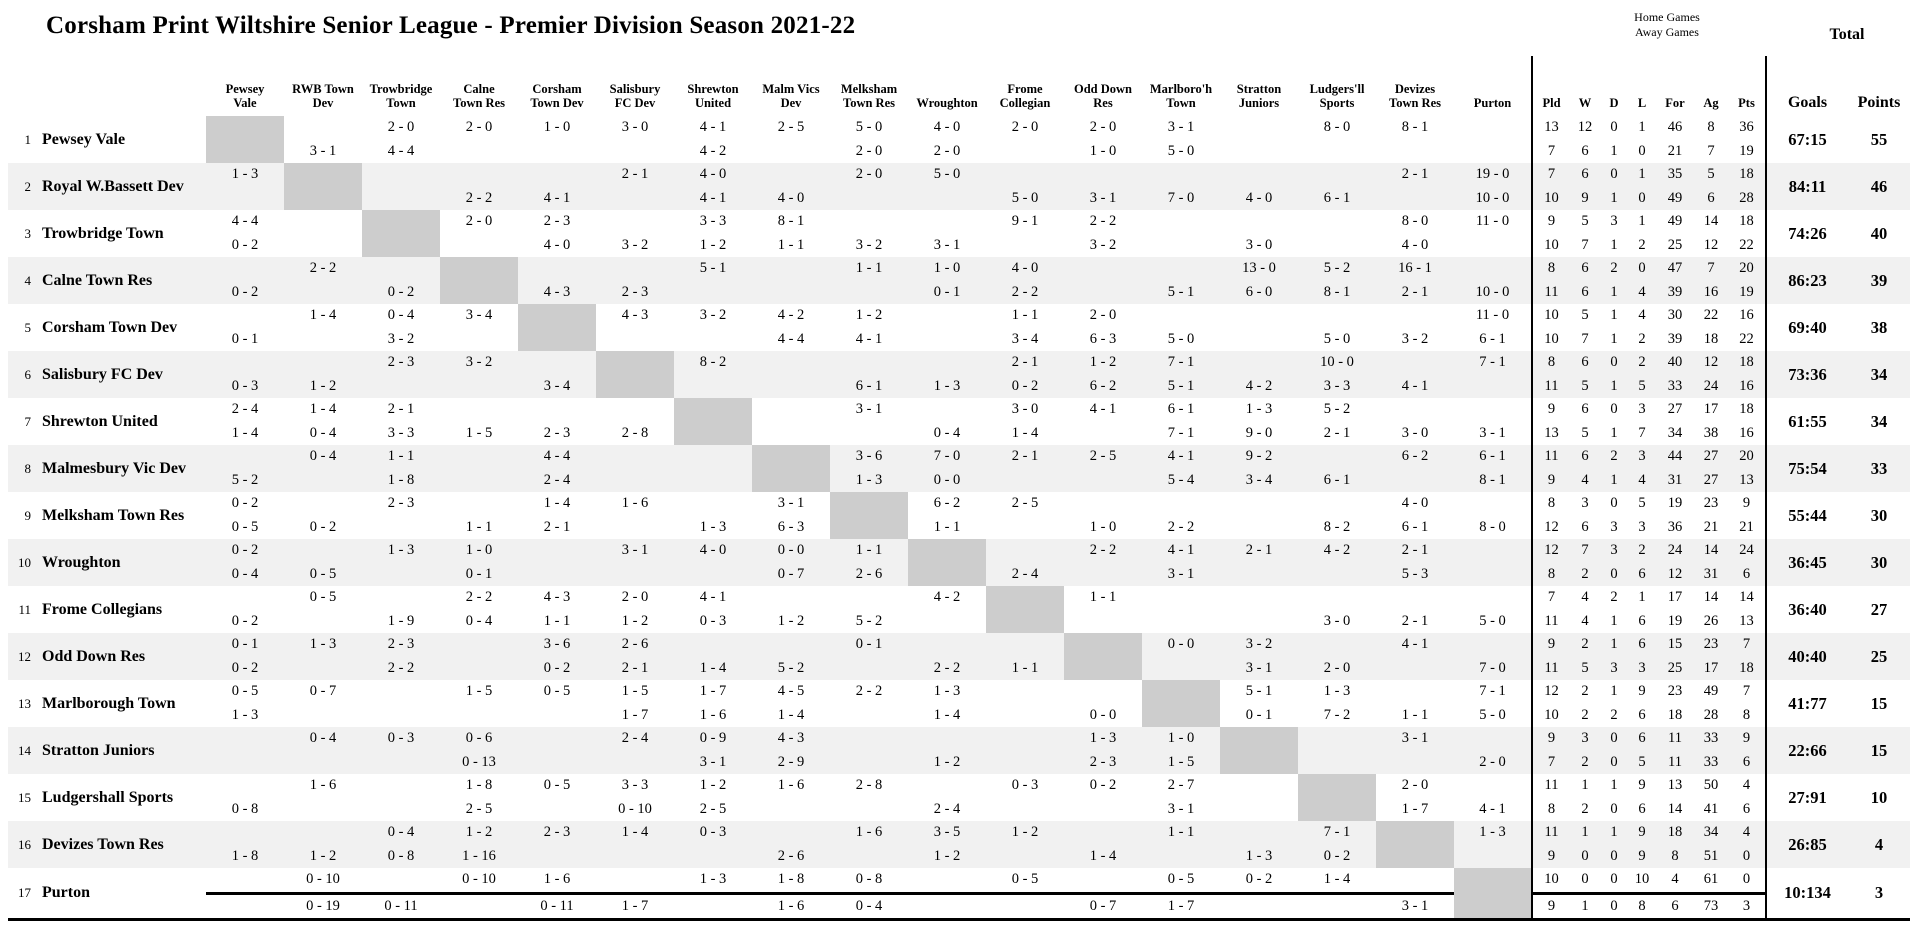 Image resolution: width=1920 pixels, height=933 pixels. Describe the element at coordinates (635, 808) in the screenshot. I see `away-result-cell: 0 - 10` at that location.